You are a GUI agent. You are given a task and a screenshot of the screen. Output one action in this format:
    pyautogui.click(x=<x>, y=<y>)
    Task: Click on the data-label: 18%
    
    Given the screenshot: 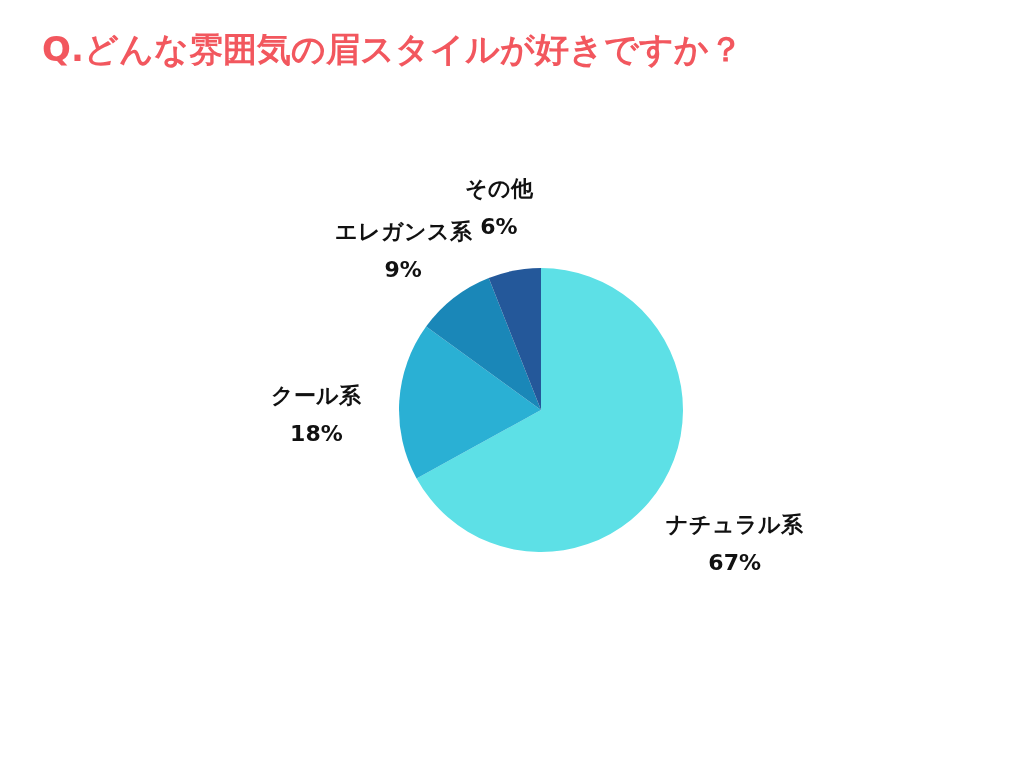 What is the action you would take?
    pyautogui.click(x=316, y=433)
    